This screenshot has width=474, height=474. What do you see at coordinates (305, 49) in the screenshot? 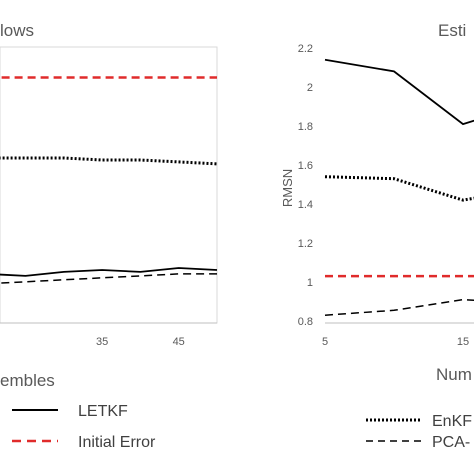
I see `chart1-y-tick-label-7: 2.2` at bounding box center [305, 49].